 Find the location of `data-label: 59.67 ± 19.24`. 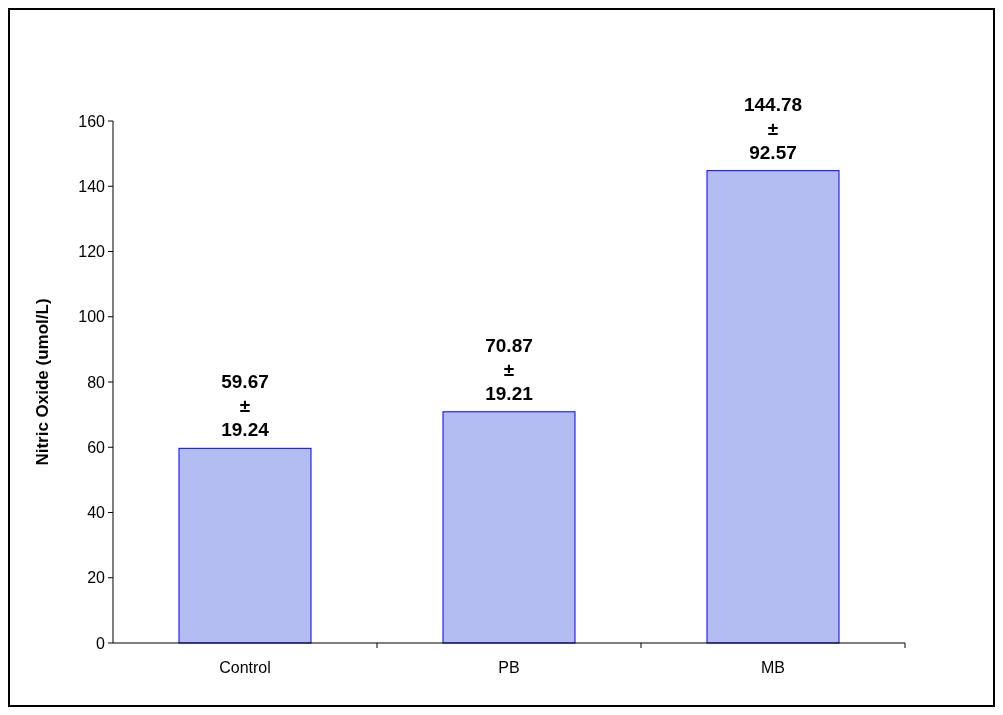

data-label: 59.67 ± 19.24 is located at coordinates (245, 406).